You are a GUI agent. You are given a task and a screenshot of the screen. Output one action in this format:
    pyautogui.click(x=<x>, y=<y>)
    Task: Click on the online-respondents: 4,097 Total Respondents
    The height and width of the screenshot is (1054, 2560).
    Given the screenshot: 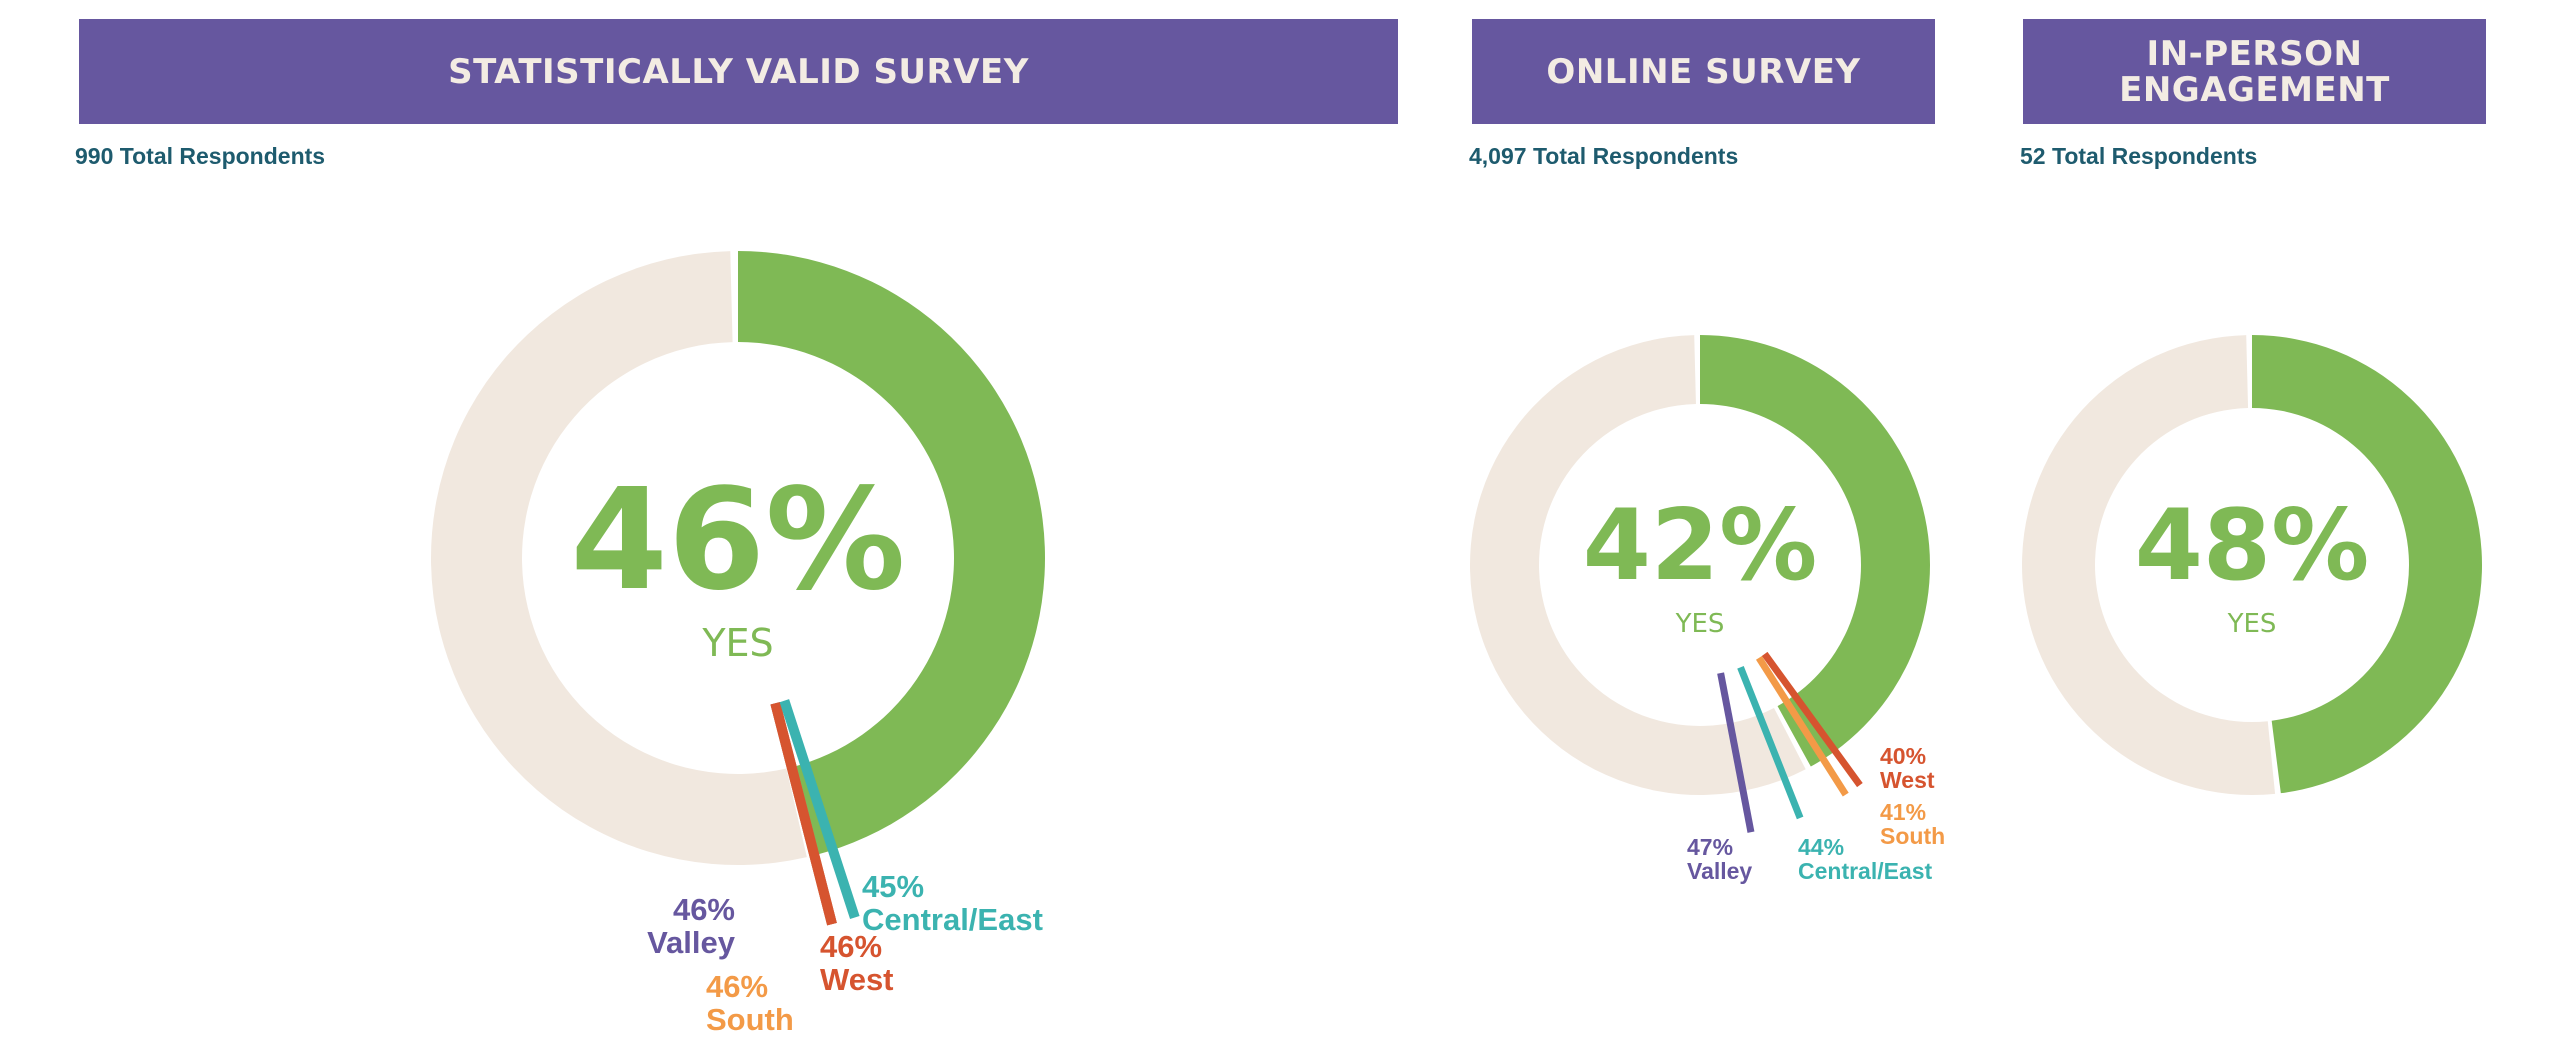 What is the action you would take?
    pyautogui.click(x=1604, y=156)
    